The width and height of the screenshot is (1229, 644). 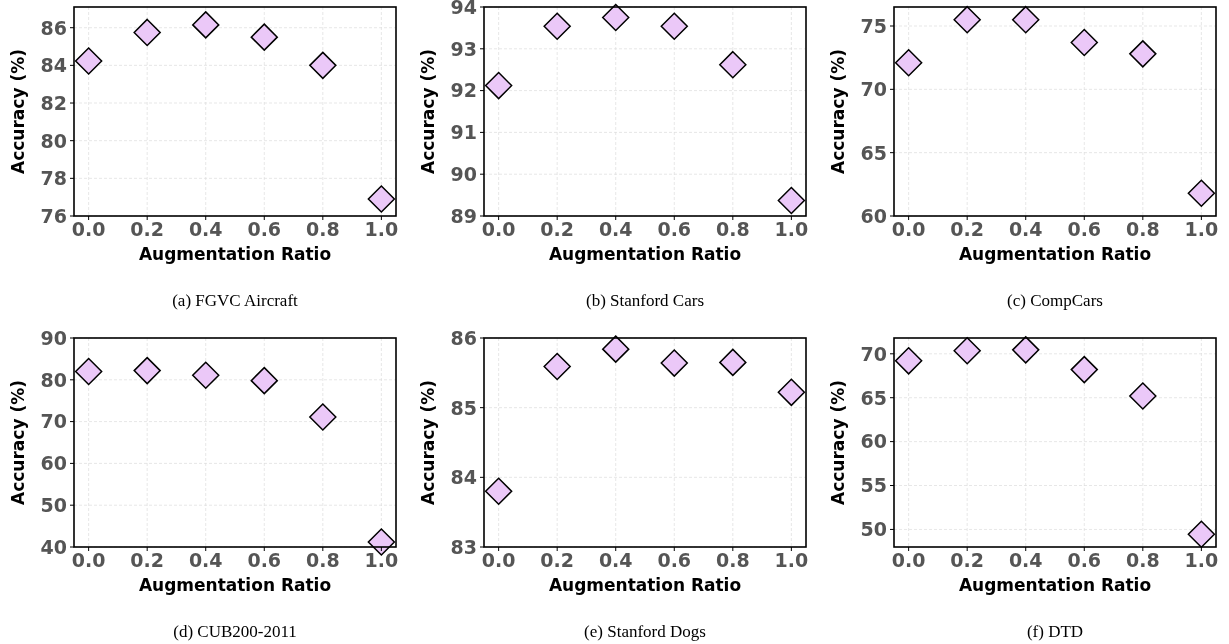 I want to click on text: (e) Stanford Dogs, so click(x=645, y=631).